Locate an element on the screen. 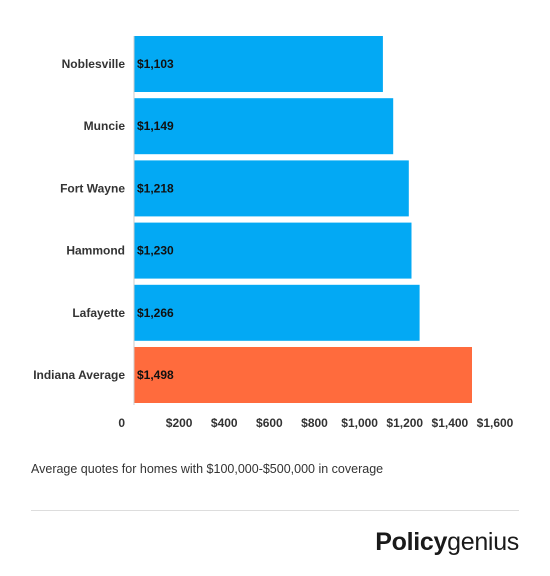  policygenius-logo: Policygenius is located at coordinates (447, 542).